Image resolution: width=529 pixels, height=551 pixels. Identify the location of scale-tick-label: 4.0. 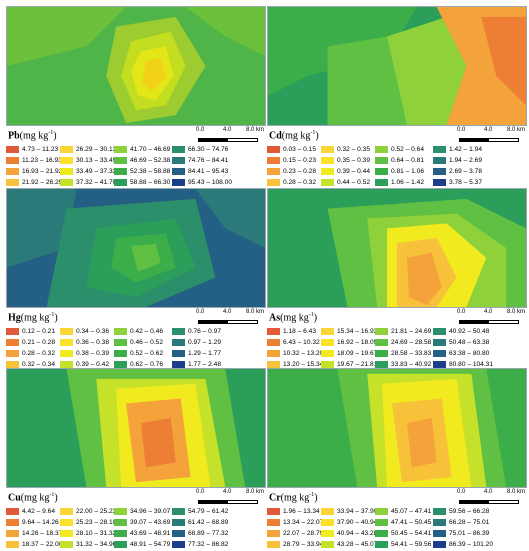
(488, 312).